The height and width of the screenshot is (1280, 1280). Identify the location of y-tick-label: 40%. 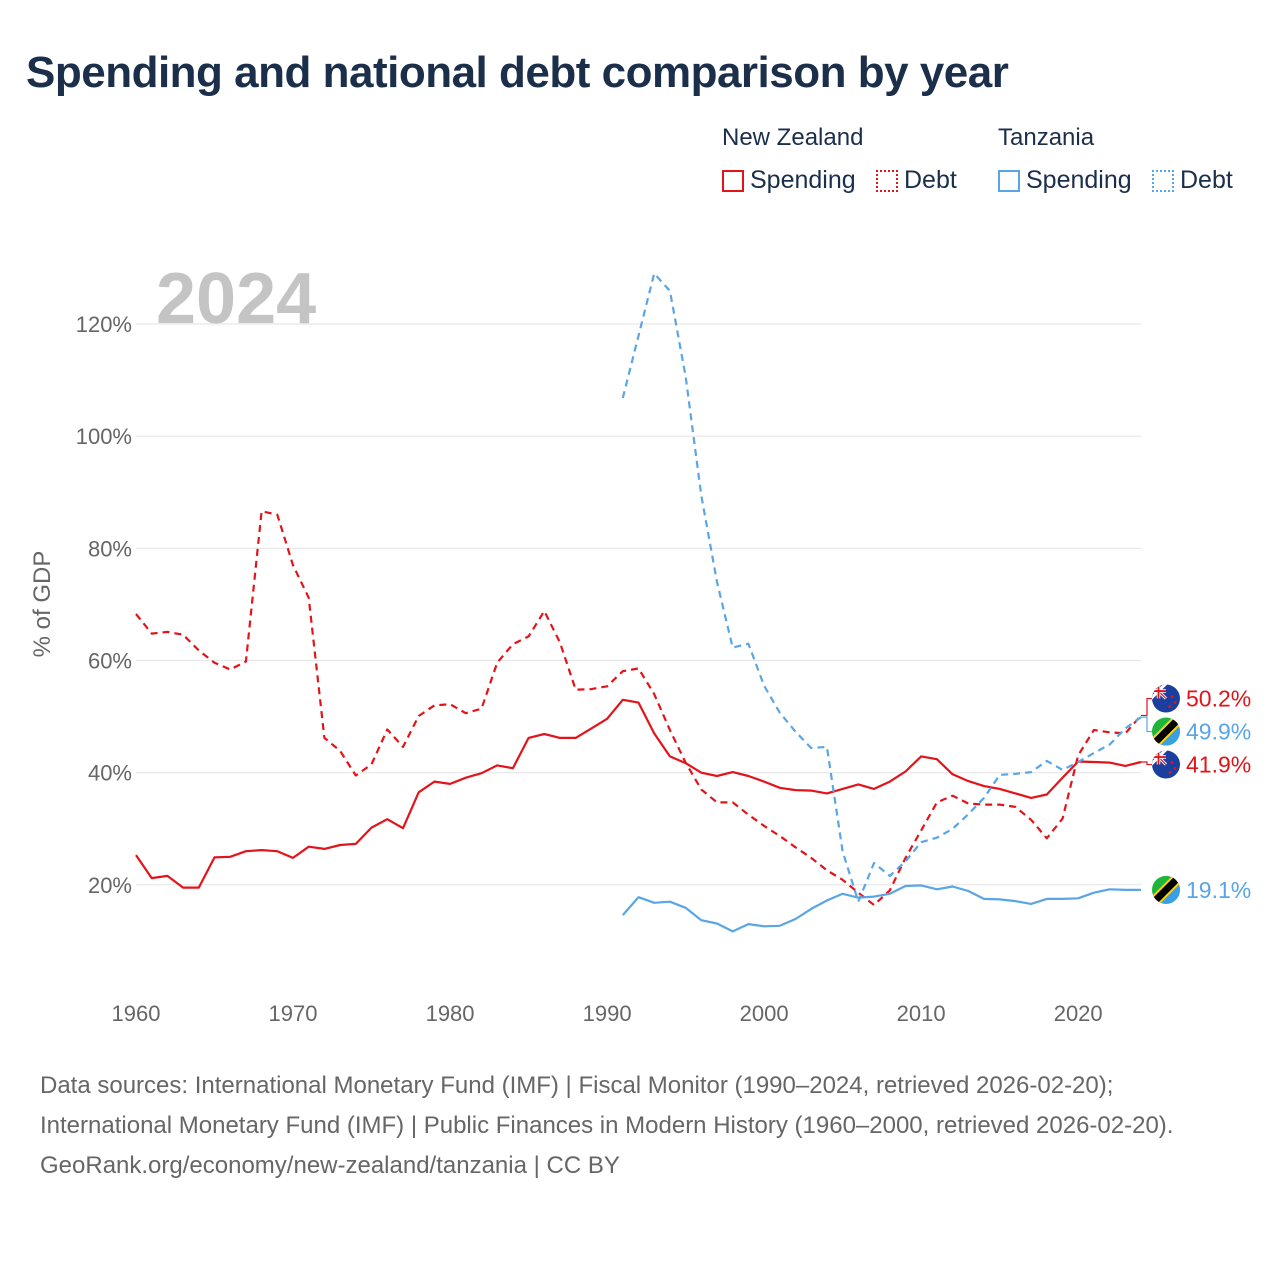
(110, 773).